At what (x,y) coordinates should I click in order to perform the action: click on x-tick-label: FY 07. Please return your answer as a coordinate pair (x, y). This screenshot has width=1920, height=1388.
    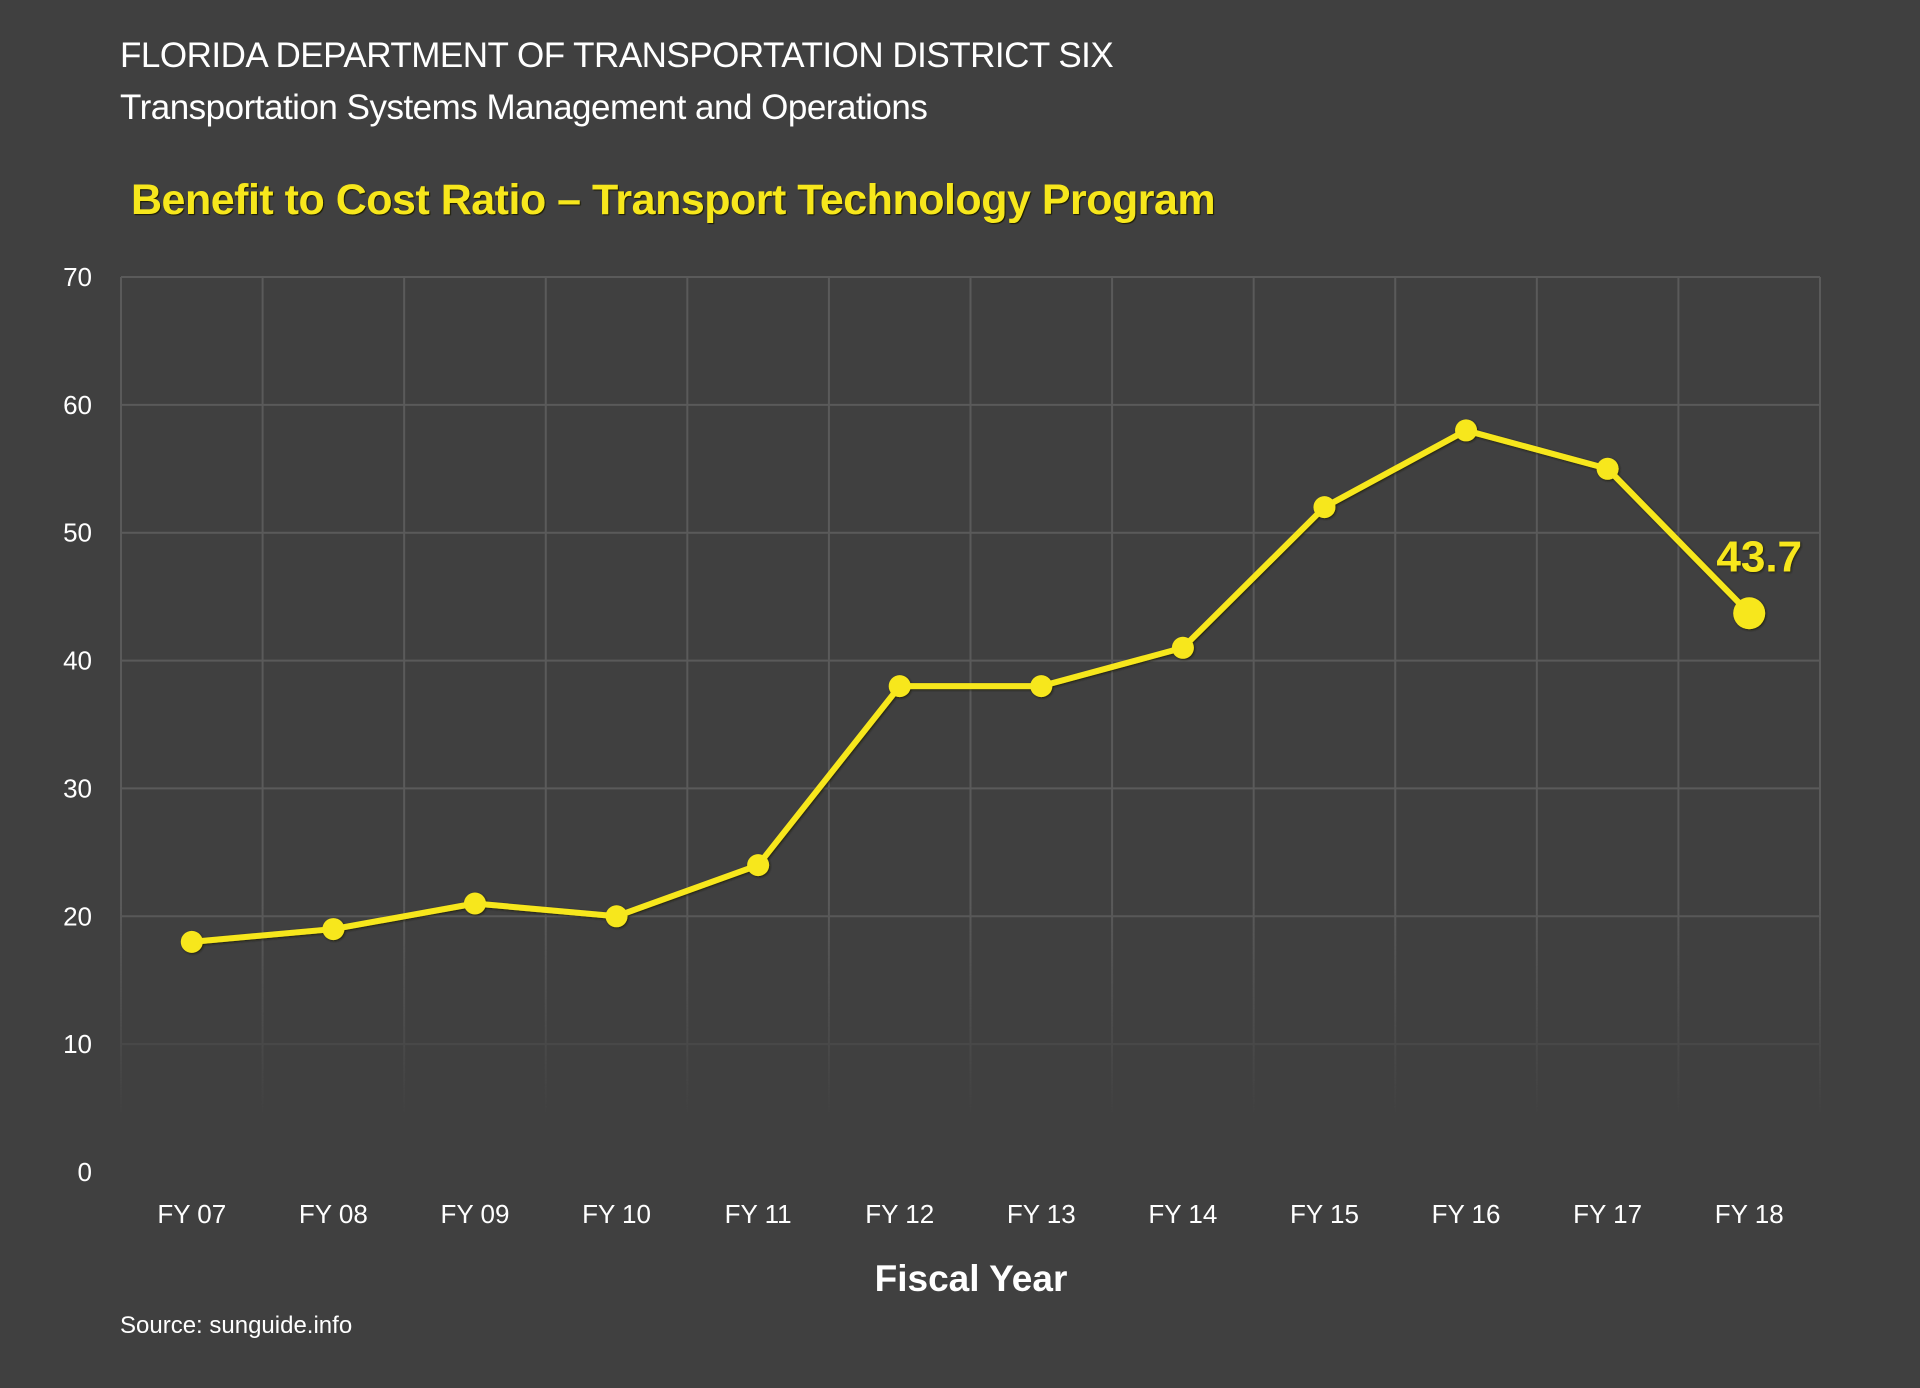
    Looking at the image, I should click on (191, 1214).